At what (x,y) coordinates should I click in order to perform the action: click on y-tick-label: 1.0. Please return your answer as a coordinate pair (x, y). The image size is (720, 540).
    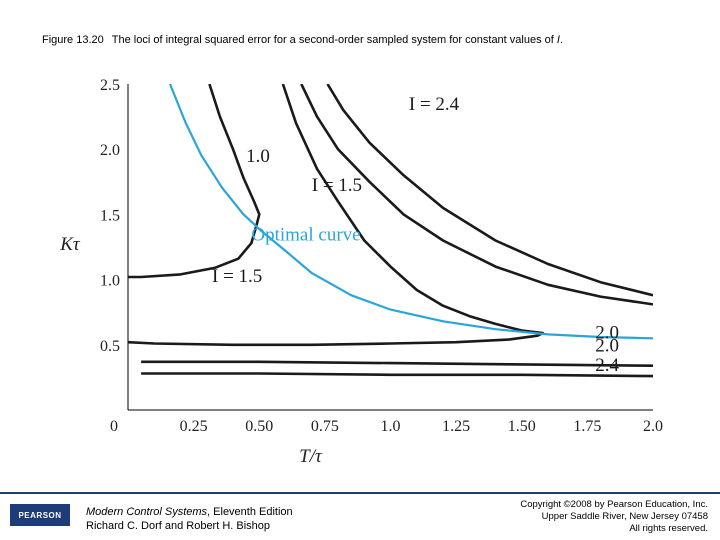
    Looking at the image, I should click on (110, 281).